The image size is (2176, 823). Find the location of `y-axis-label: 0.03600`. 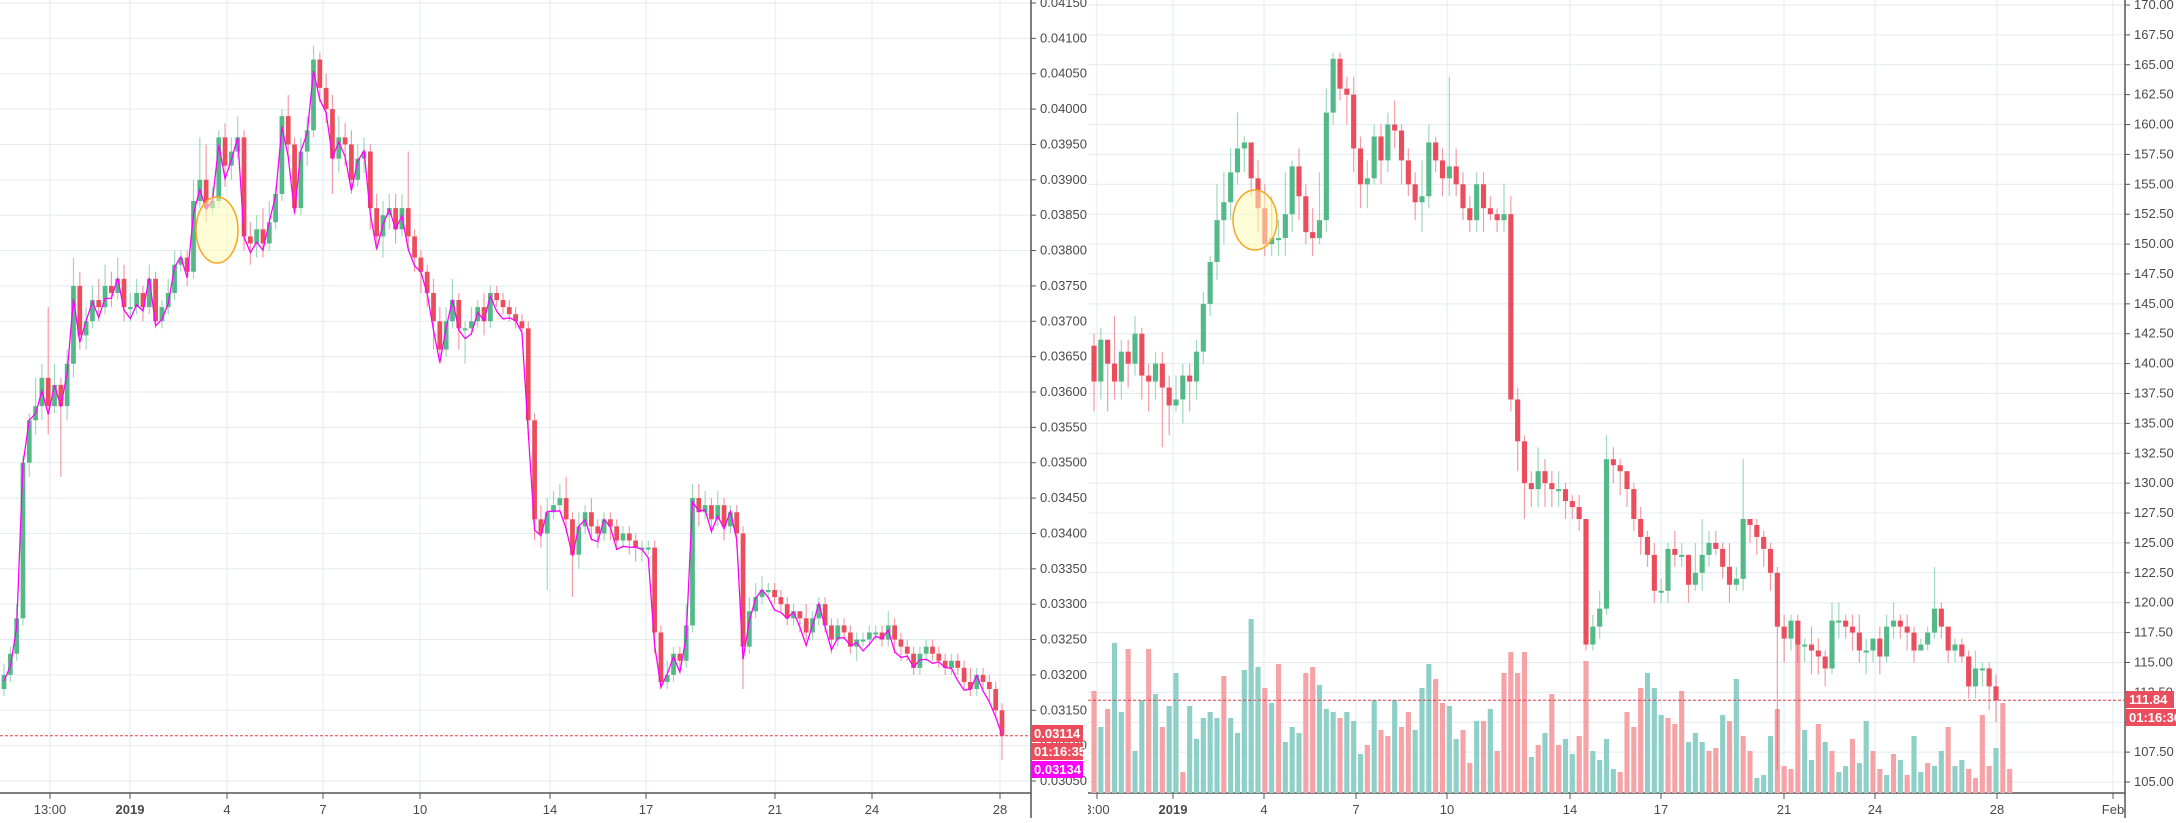

y-axis-label: 0.03600 is located at coordinates (1063, 391).